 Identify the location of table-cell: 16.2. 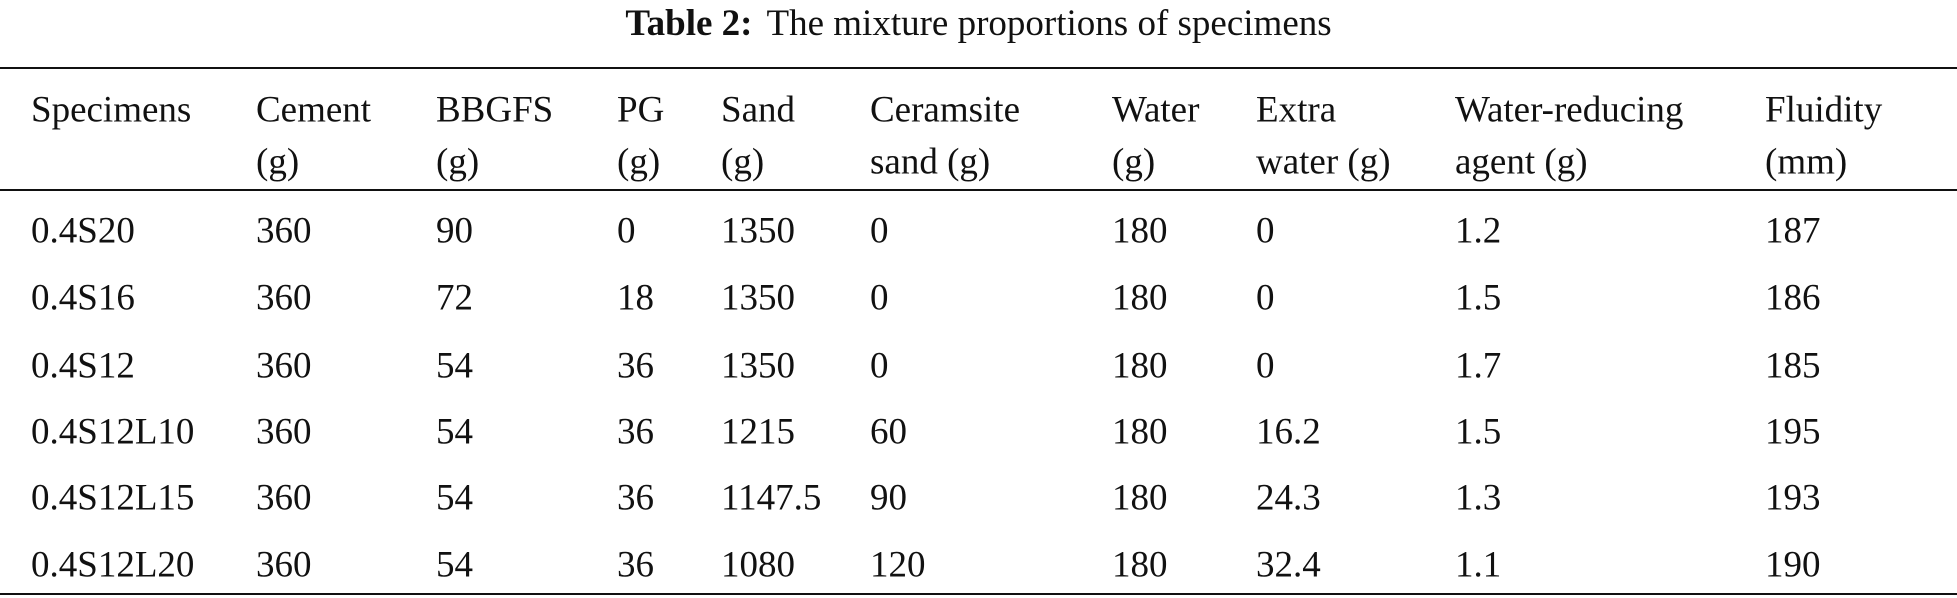
(1288, 432).